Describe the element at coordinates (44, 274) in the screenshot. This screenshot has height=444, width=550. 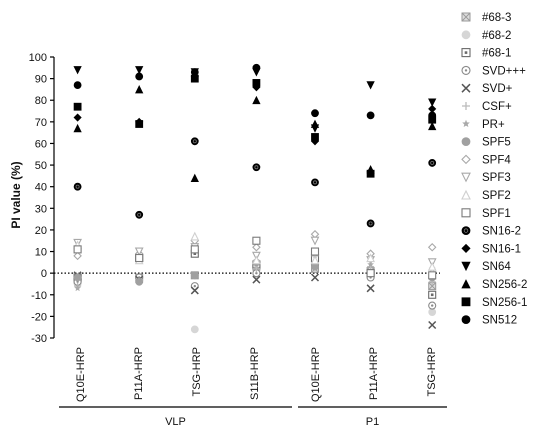
I see `y-tick-label: 0` at that location.